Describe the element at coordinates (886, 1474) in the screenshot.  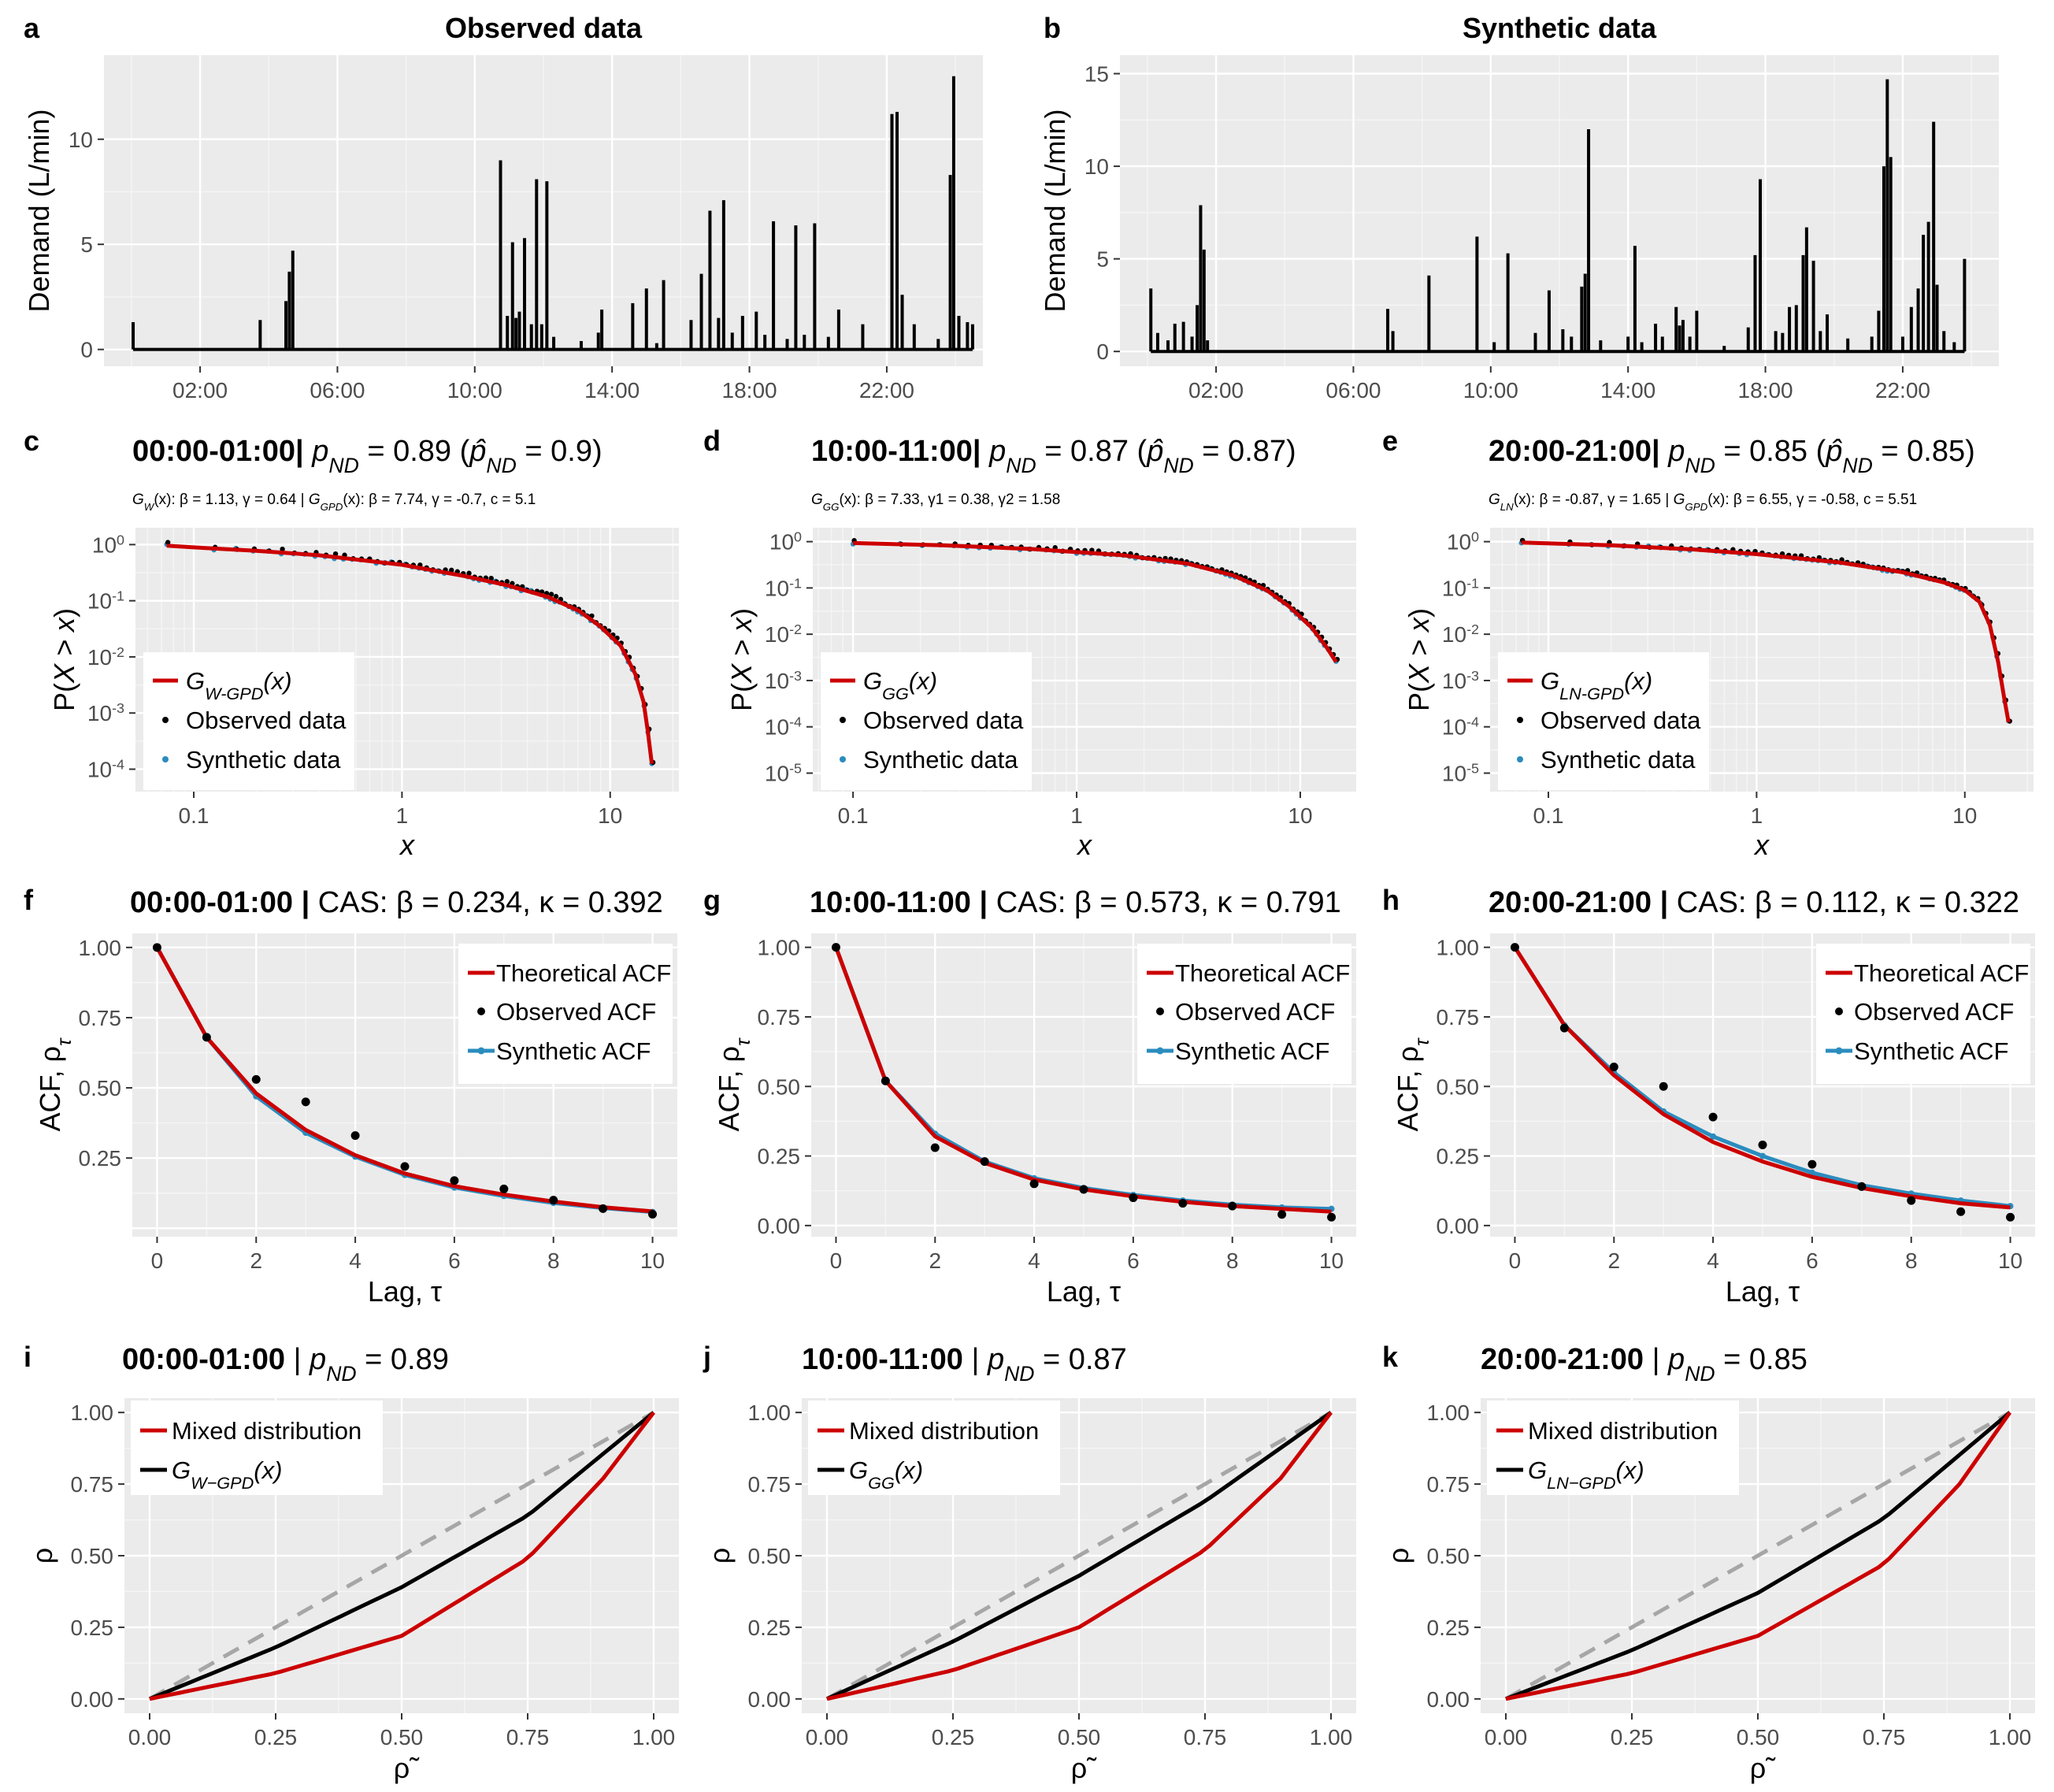
I see `legend-label-g: GGG(x)` at that location.